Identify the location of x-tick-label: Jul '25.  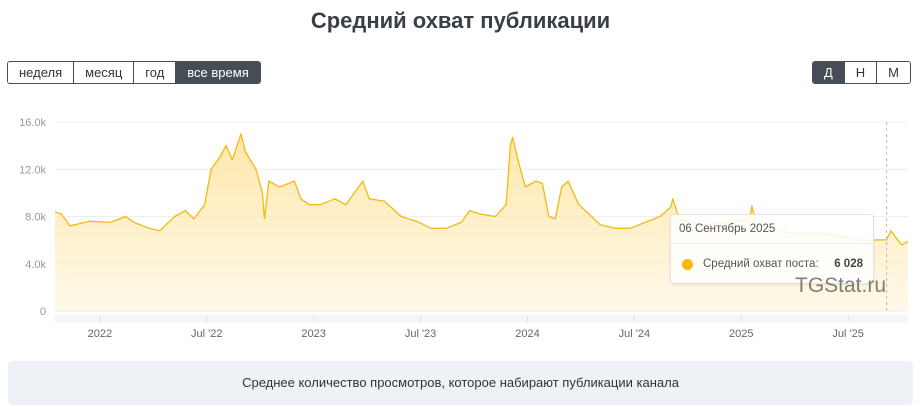
(847, 334).